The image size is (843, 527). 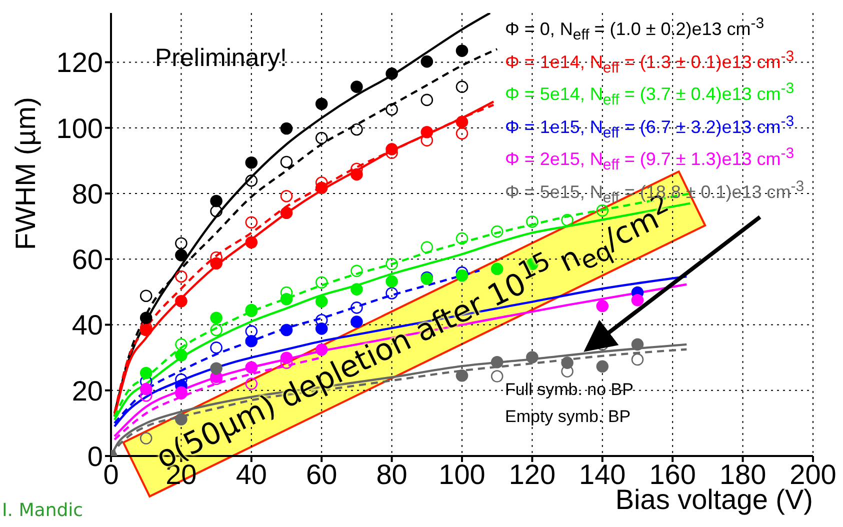 What do you see at coordinates (569, 390) in the screenshot?
I see `annotation: Full symb. no BP` at bounding box center [569, 390].